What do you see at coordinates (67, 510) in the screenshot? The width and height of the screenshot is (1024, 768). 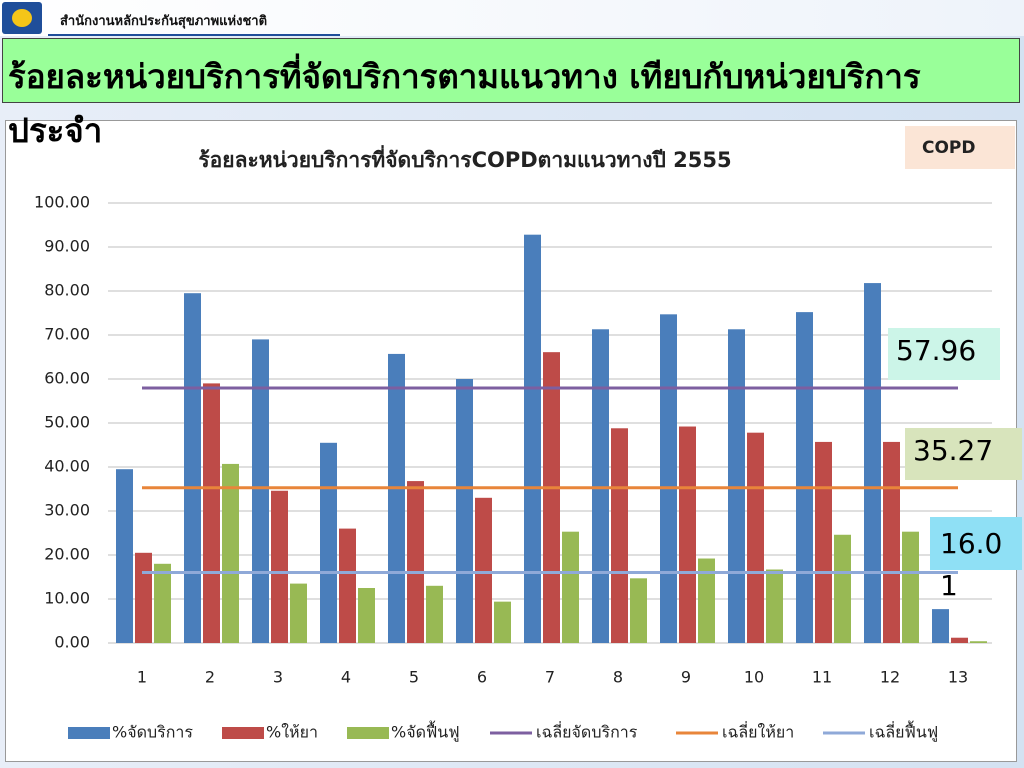 I see `y-tick-label: 30.00` at bounding box center [67, 510].